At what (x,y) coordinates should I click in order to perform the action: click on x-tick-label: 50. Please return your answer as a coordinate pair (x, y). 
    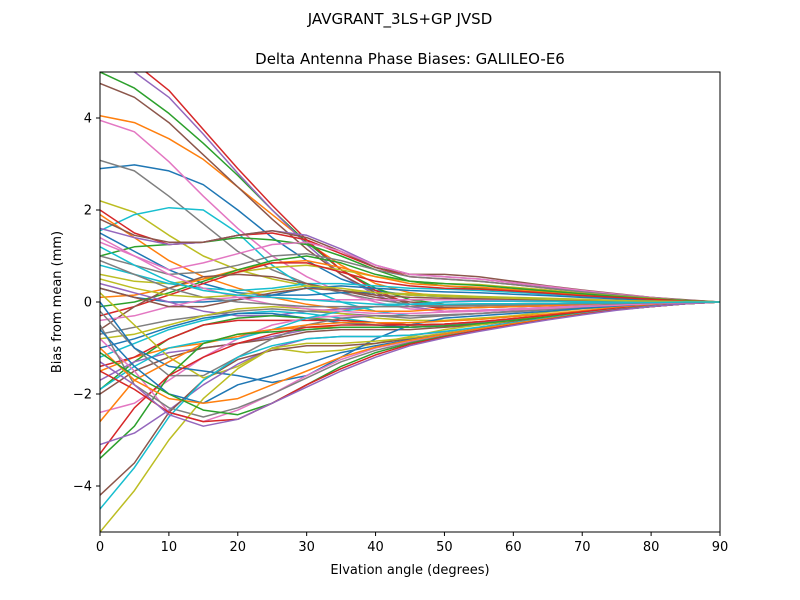
    Looking at the image, I should click on (444, 547).